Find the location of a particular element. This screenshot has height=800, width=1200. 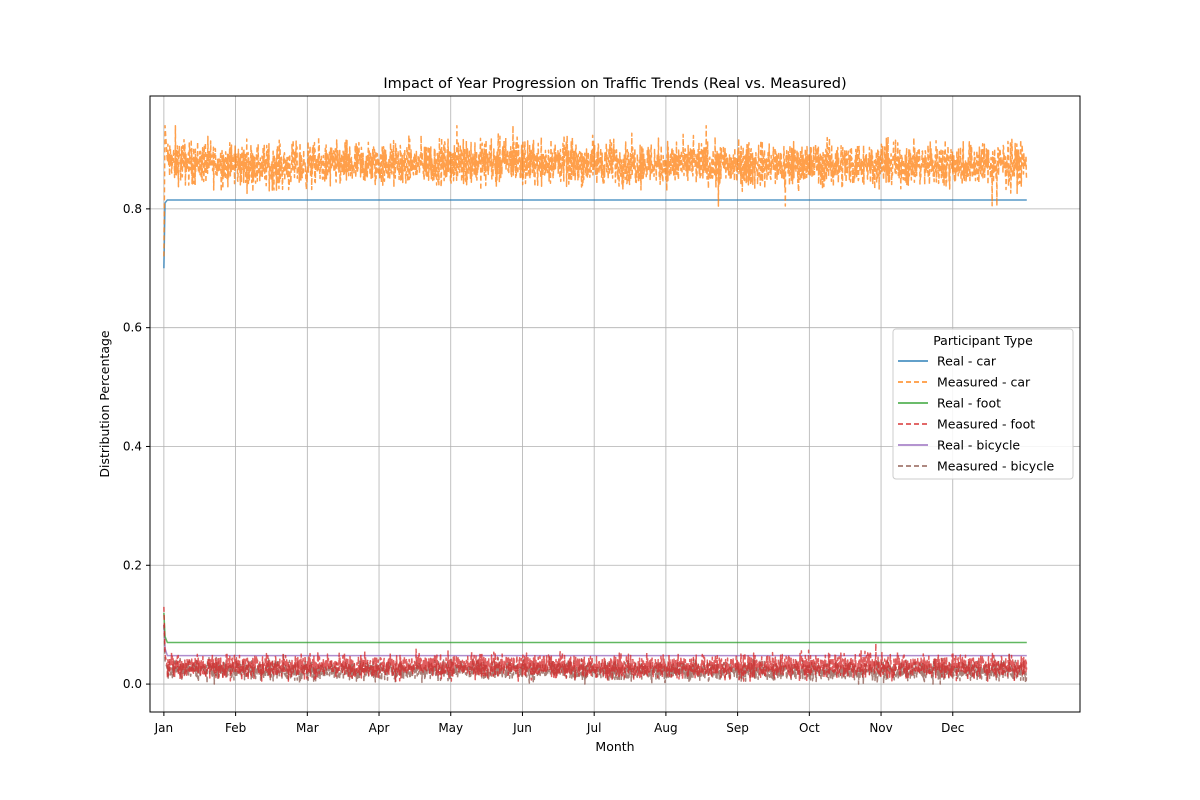

y-tick-label: 0.4 is located at coordinates (132, 446).